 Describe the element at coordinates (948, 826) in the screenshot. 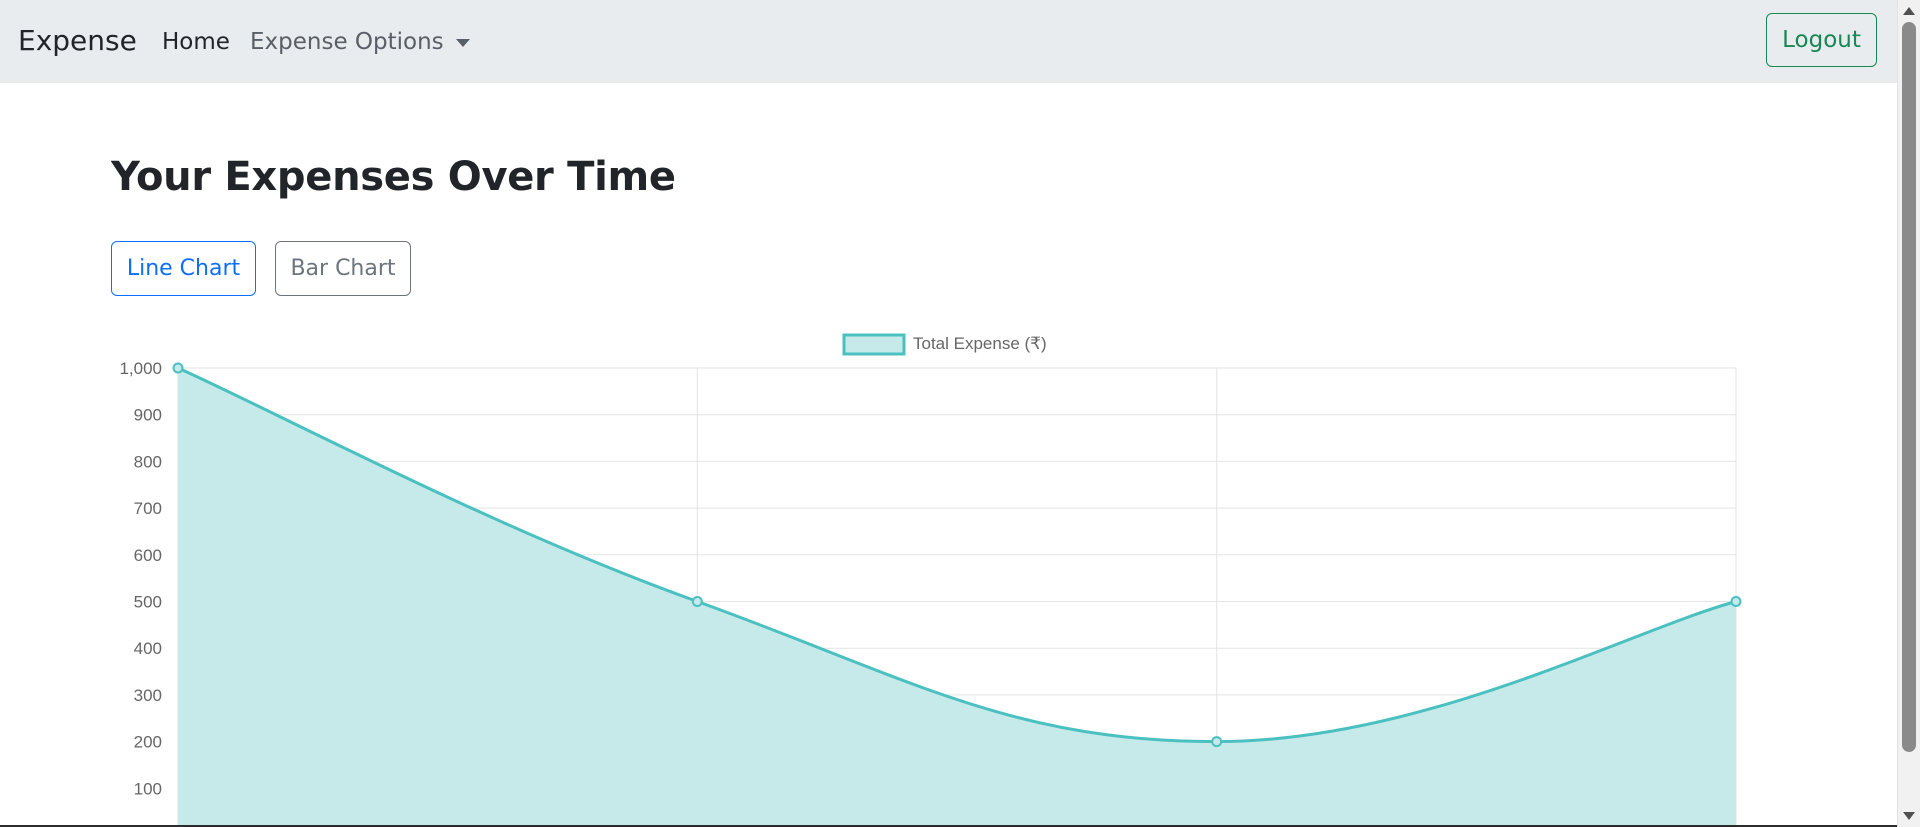

I see `window-bottom-border` at that location.